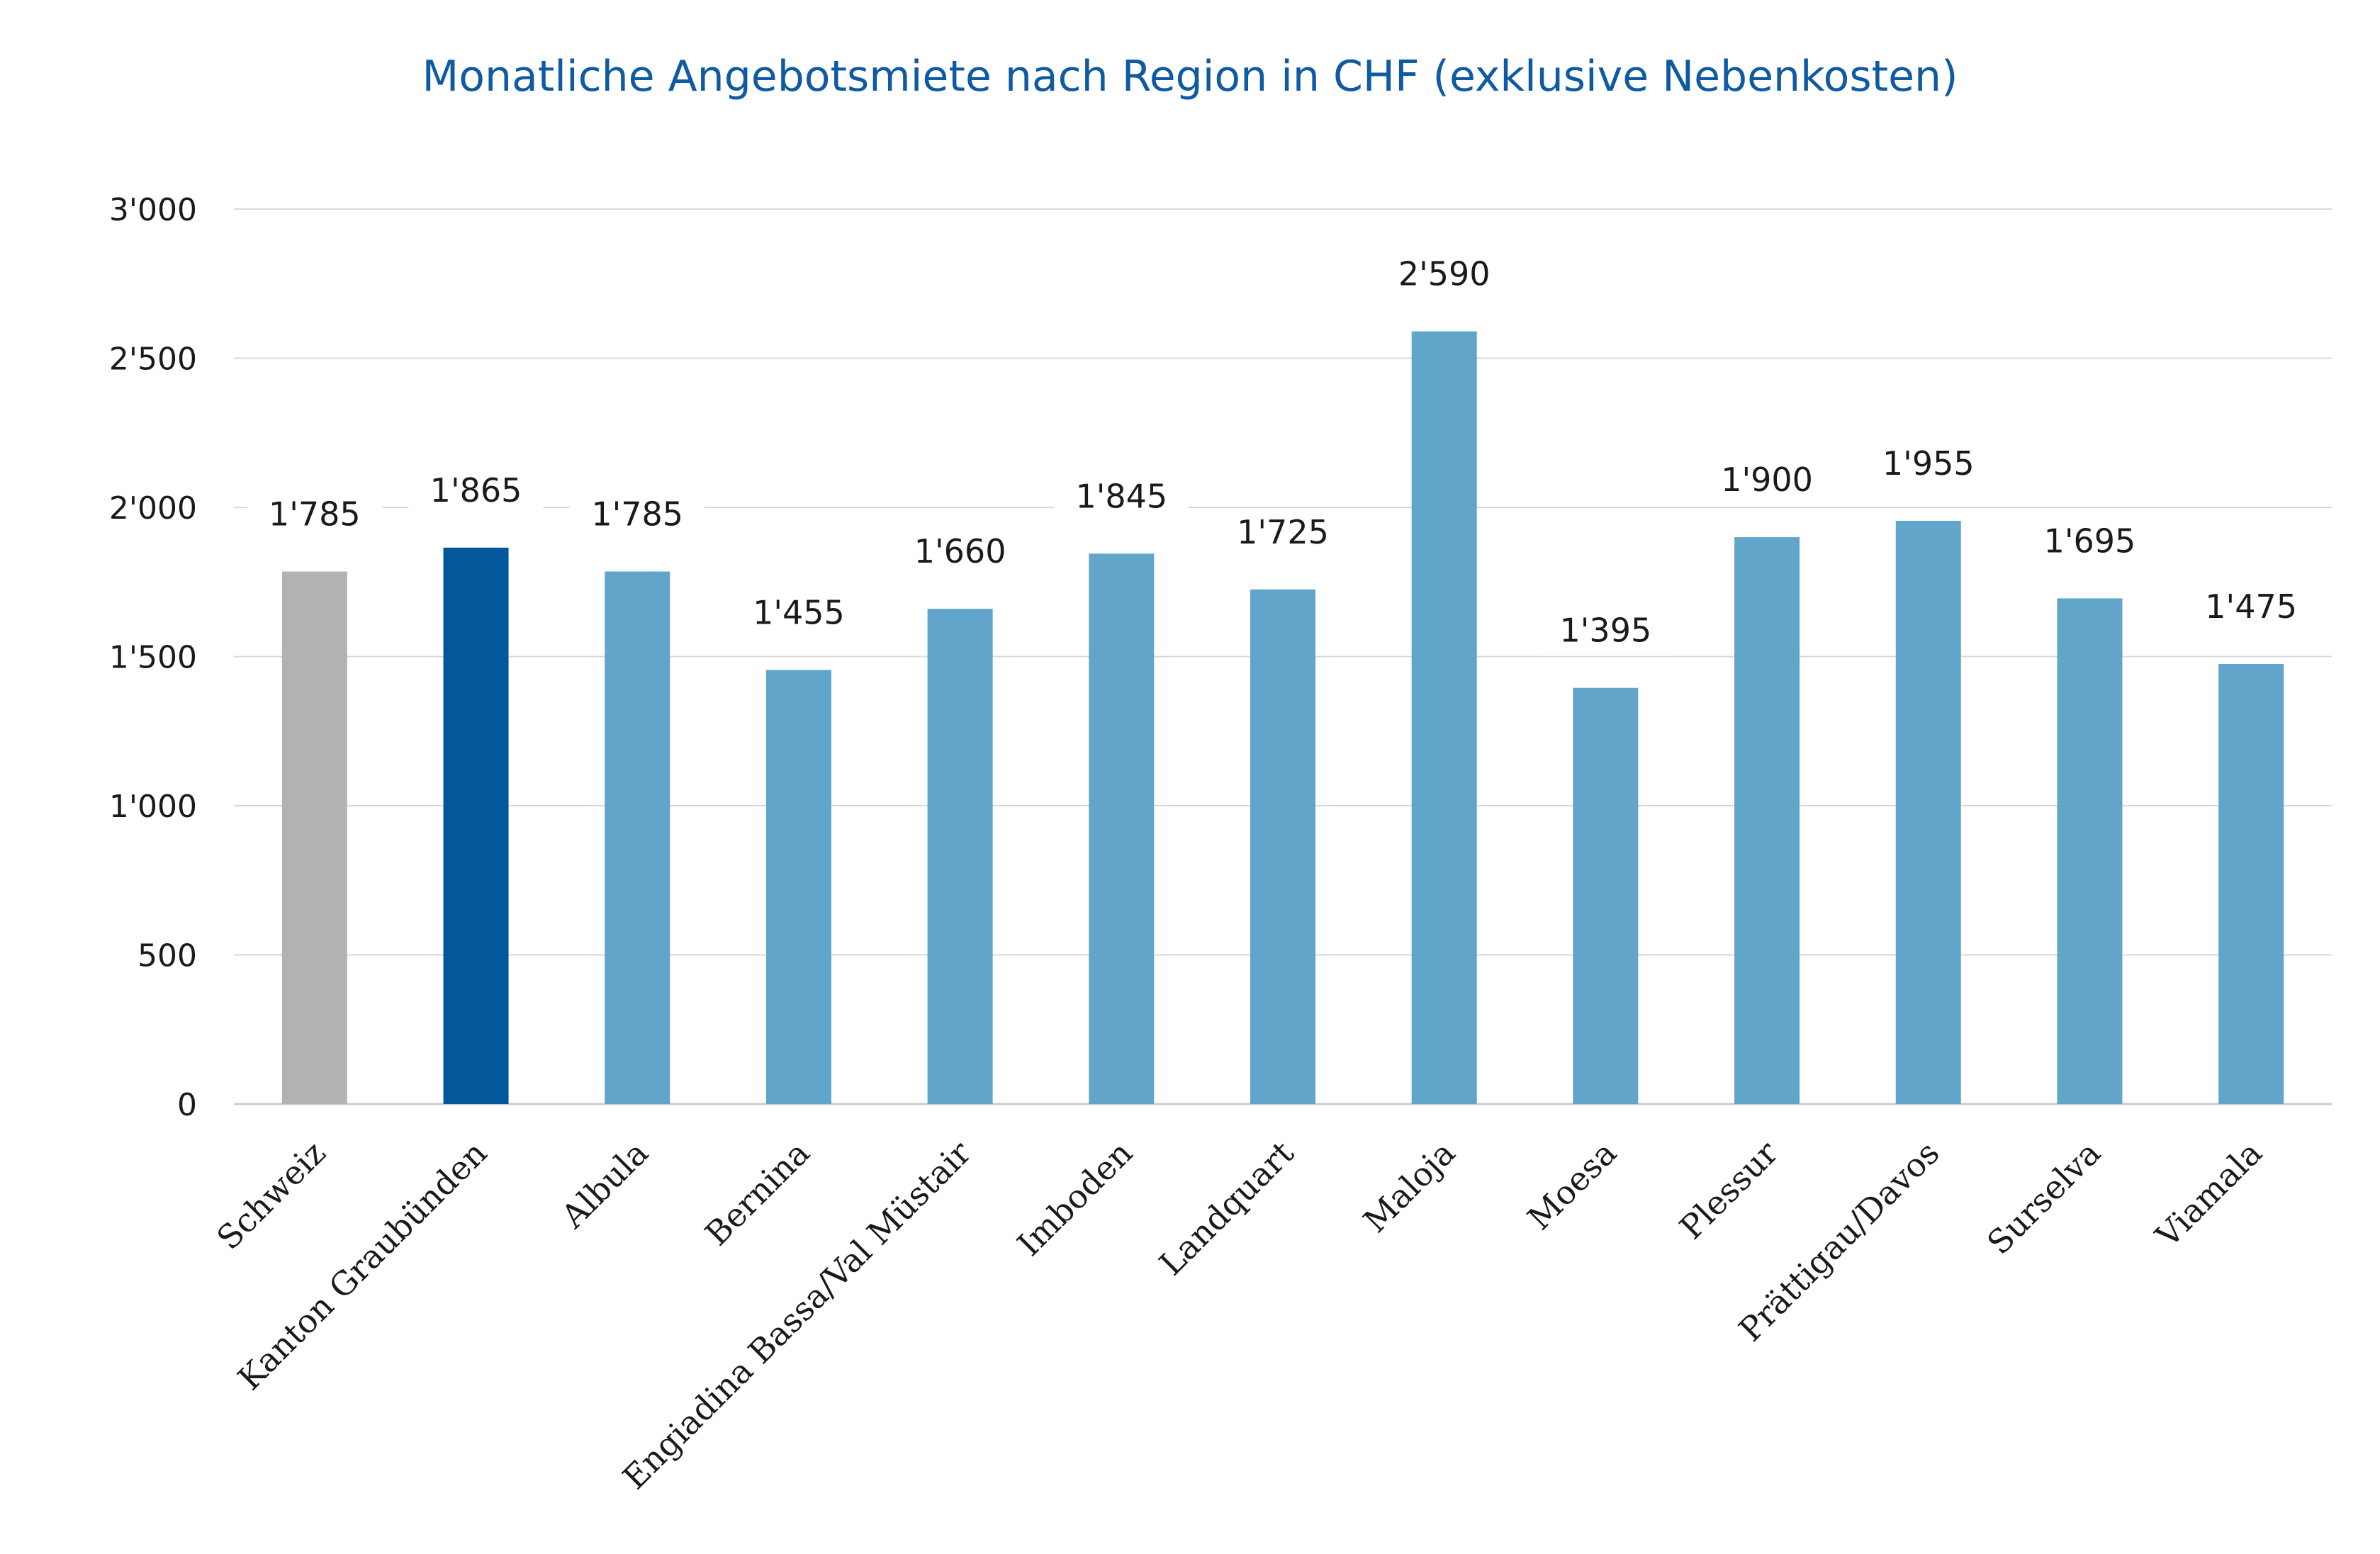 The image size is (2380, 1554). I want to click on x-tick-label: Viamala, so click(2209, 1195).